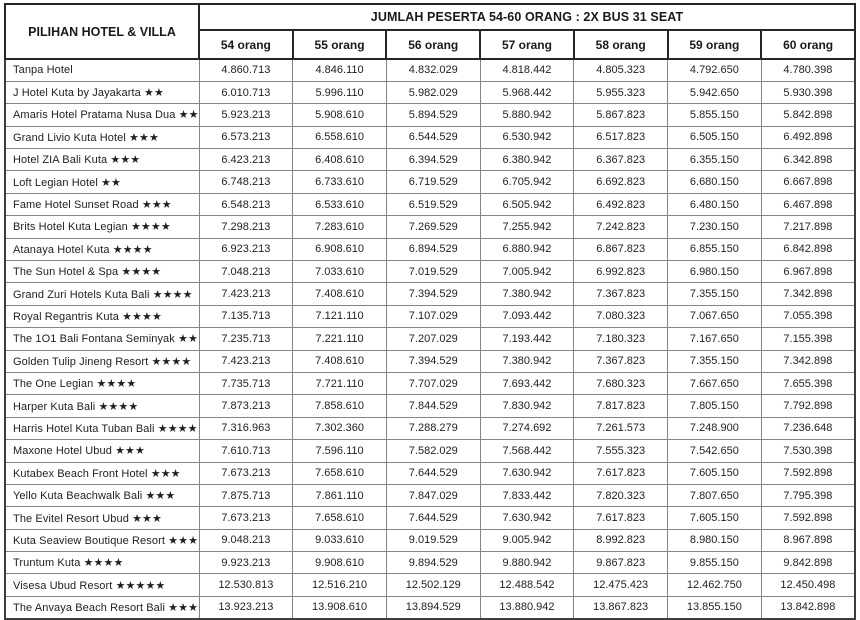 The width and height of the screenshot is (860, 620). I want to click on price-cell: 9.908.610, so click(339, 563).